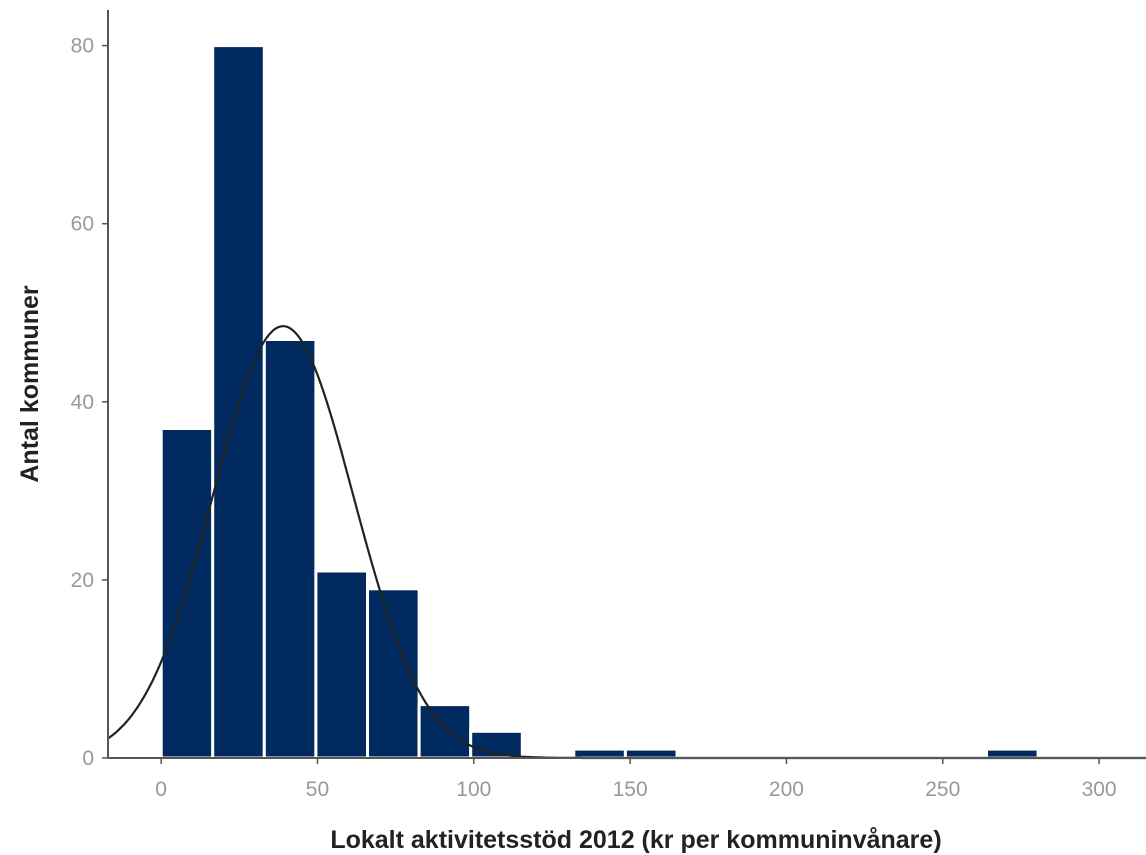 Image resolution: width=1146 pixels, height=855 pixels. Describe the element at coordinates (30, 384) in the screenshot. I see `y-axis-title: Antal kommuner` at that location.